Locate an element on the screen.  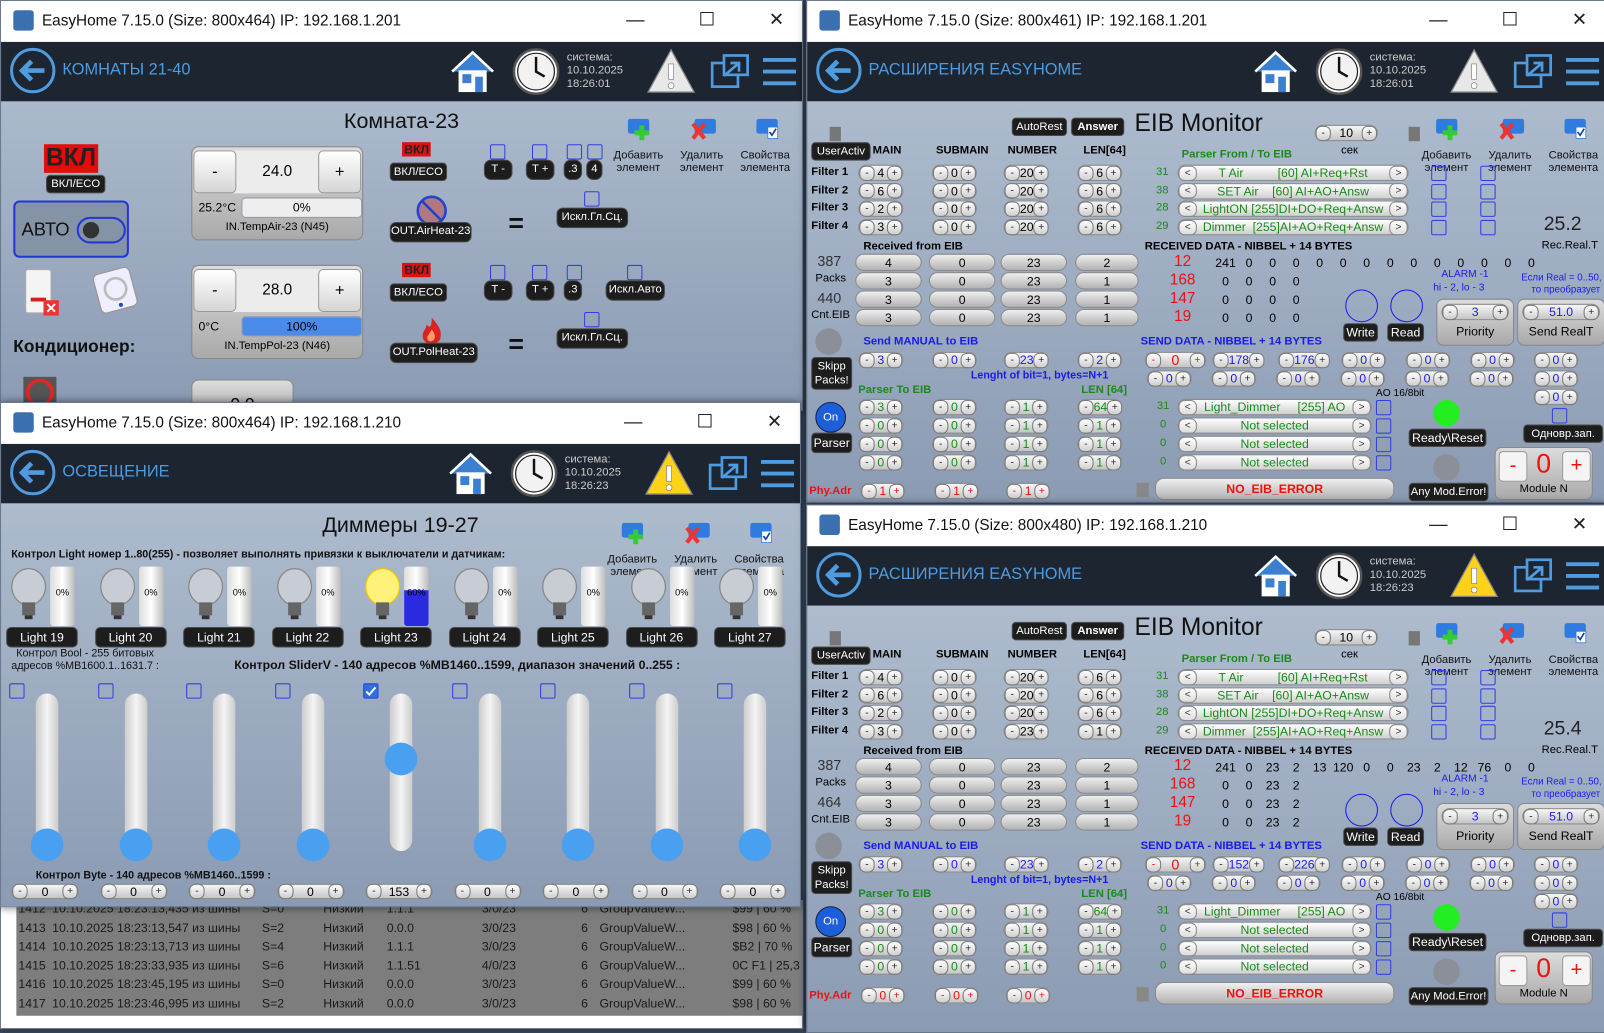
user-activ-button: UserActiv is located at coordinates (841, 151).